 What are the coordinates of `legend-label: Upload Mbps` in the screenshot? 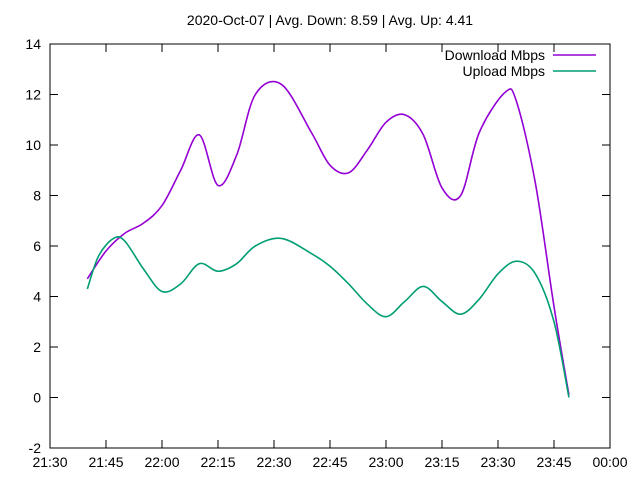 It's located at (504, 71).